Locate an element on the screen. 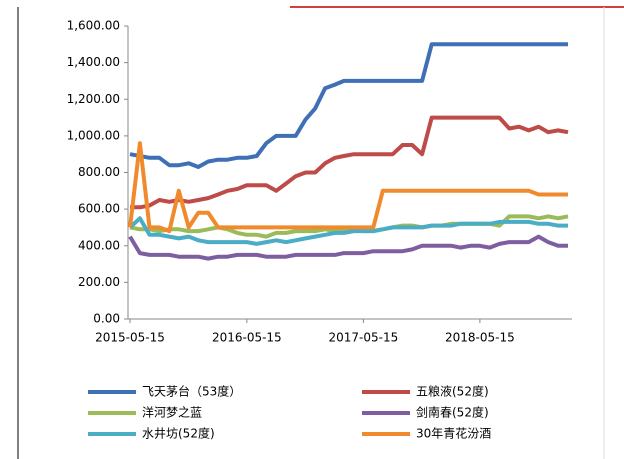 The width and height of the screenshot is (624, 459). y-tick-label: 1,200.00 is located at coordinates (93, 99).